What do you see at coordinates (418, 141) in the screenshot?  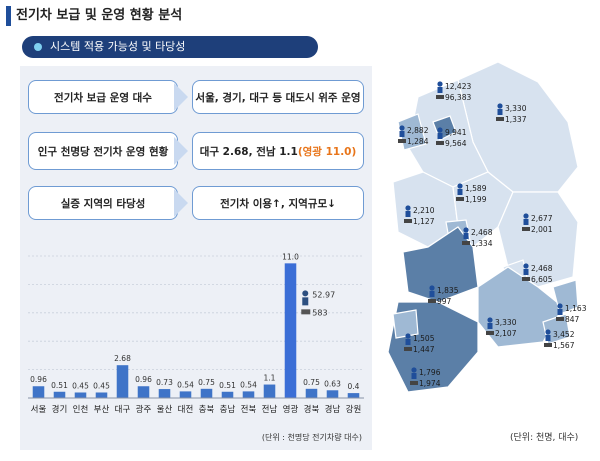 I see `map-car-count: 1,284` at bounding box center [418, 141].